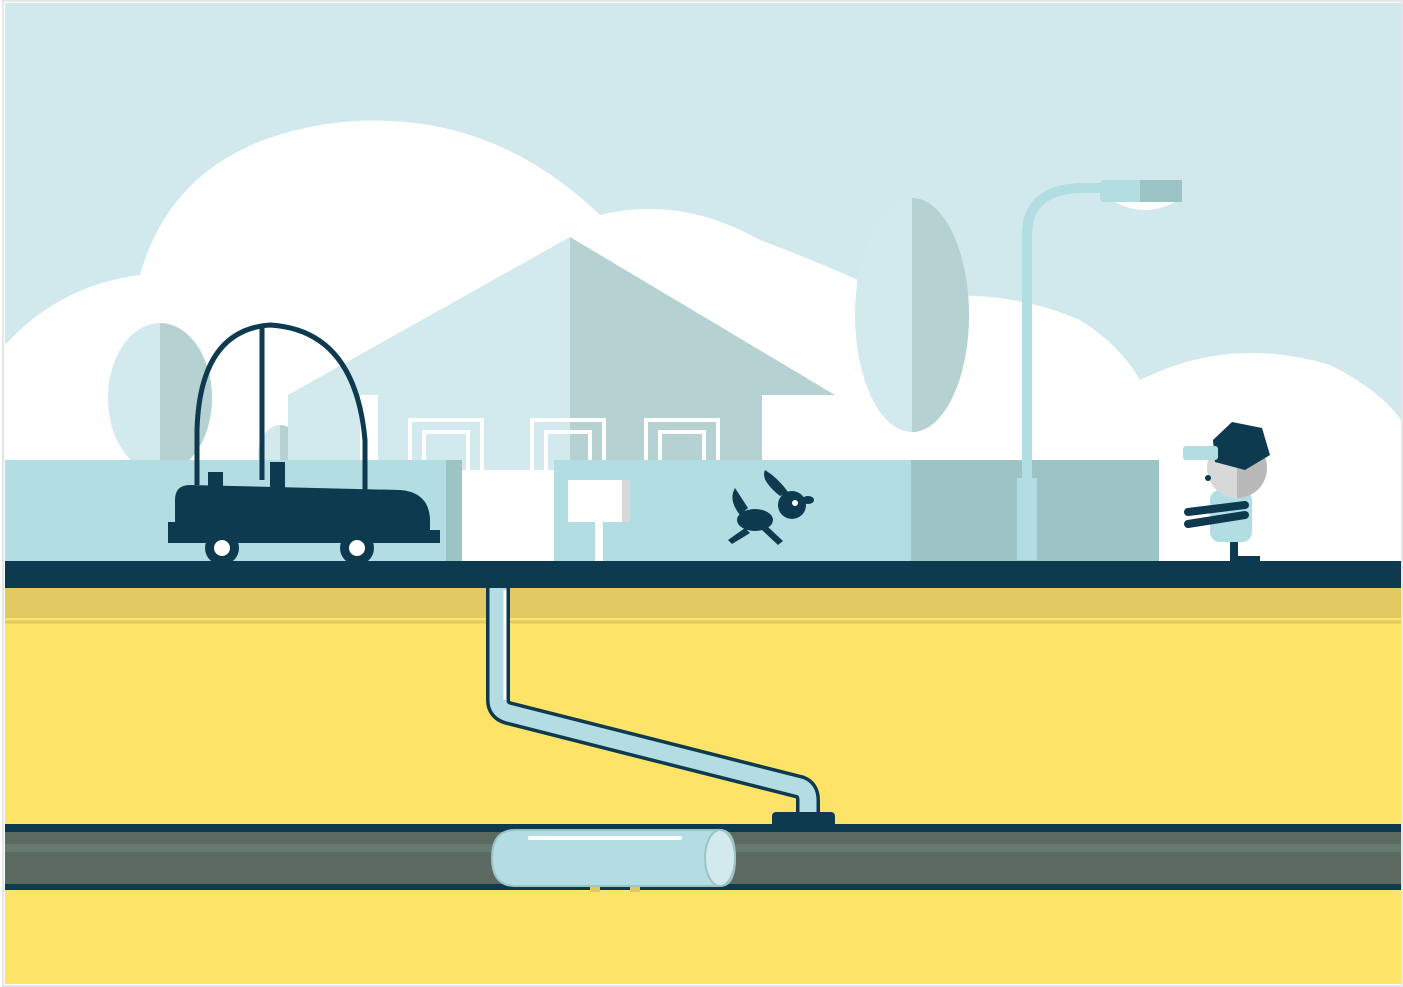 Image resolution: width=1403 pixels, height=987 pixels. I want to click on pipe-liner, so click(613, 860).